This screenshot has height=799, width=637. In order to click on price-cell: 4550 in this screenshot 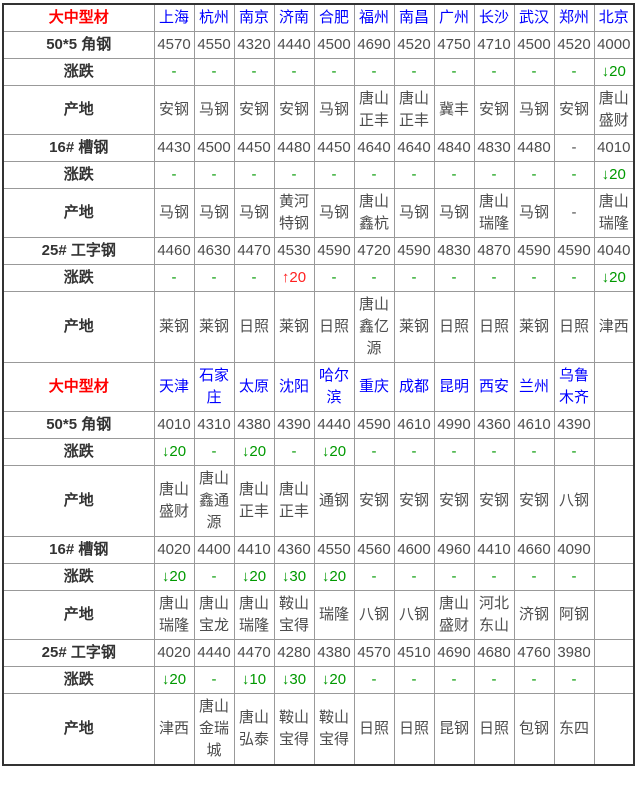, I will do `click(334, 550)`.